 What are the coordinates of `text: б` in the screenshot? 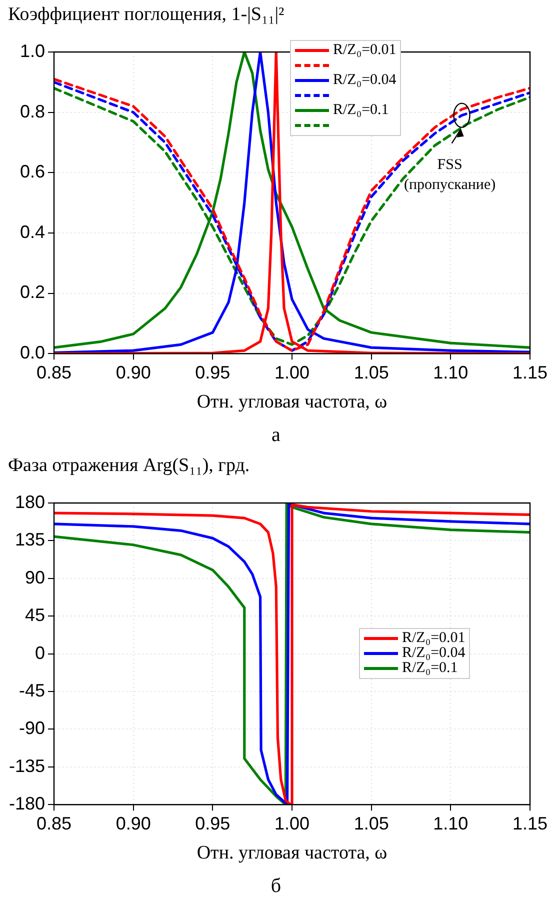 It's located at (276, 886).